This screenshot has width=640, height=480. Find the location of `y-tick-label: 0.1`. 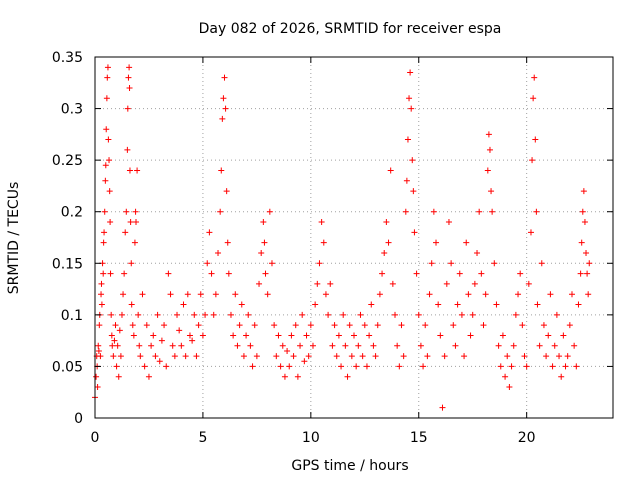

y-tick-label: 0.1 is located at coordinates (72, 316).